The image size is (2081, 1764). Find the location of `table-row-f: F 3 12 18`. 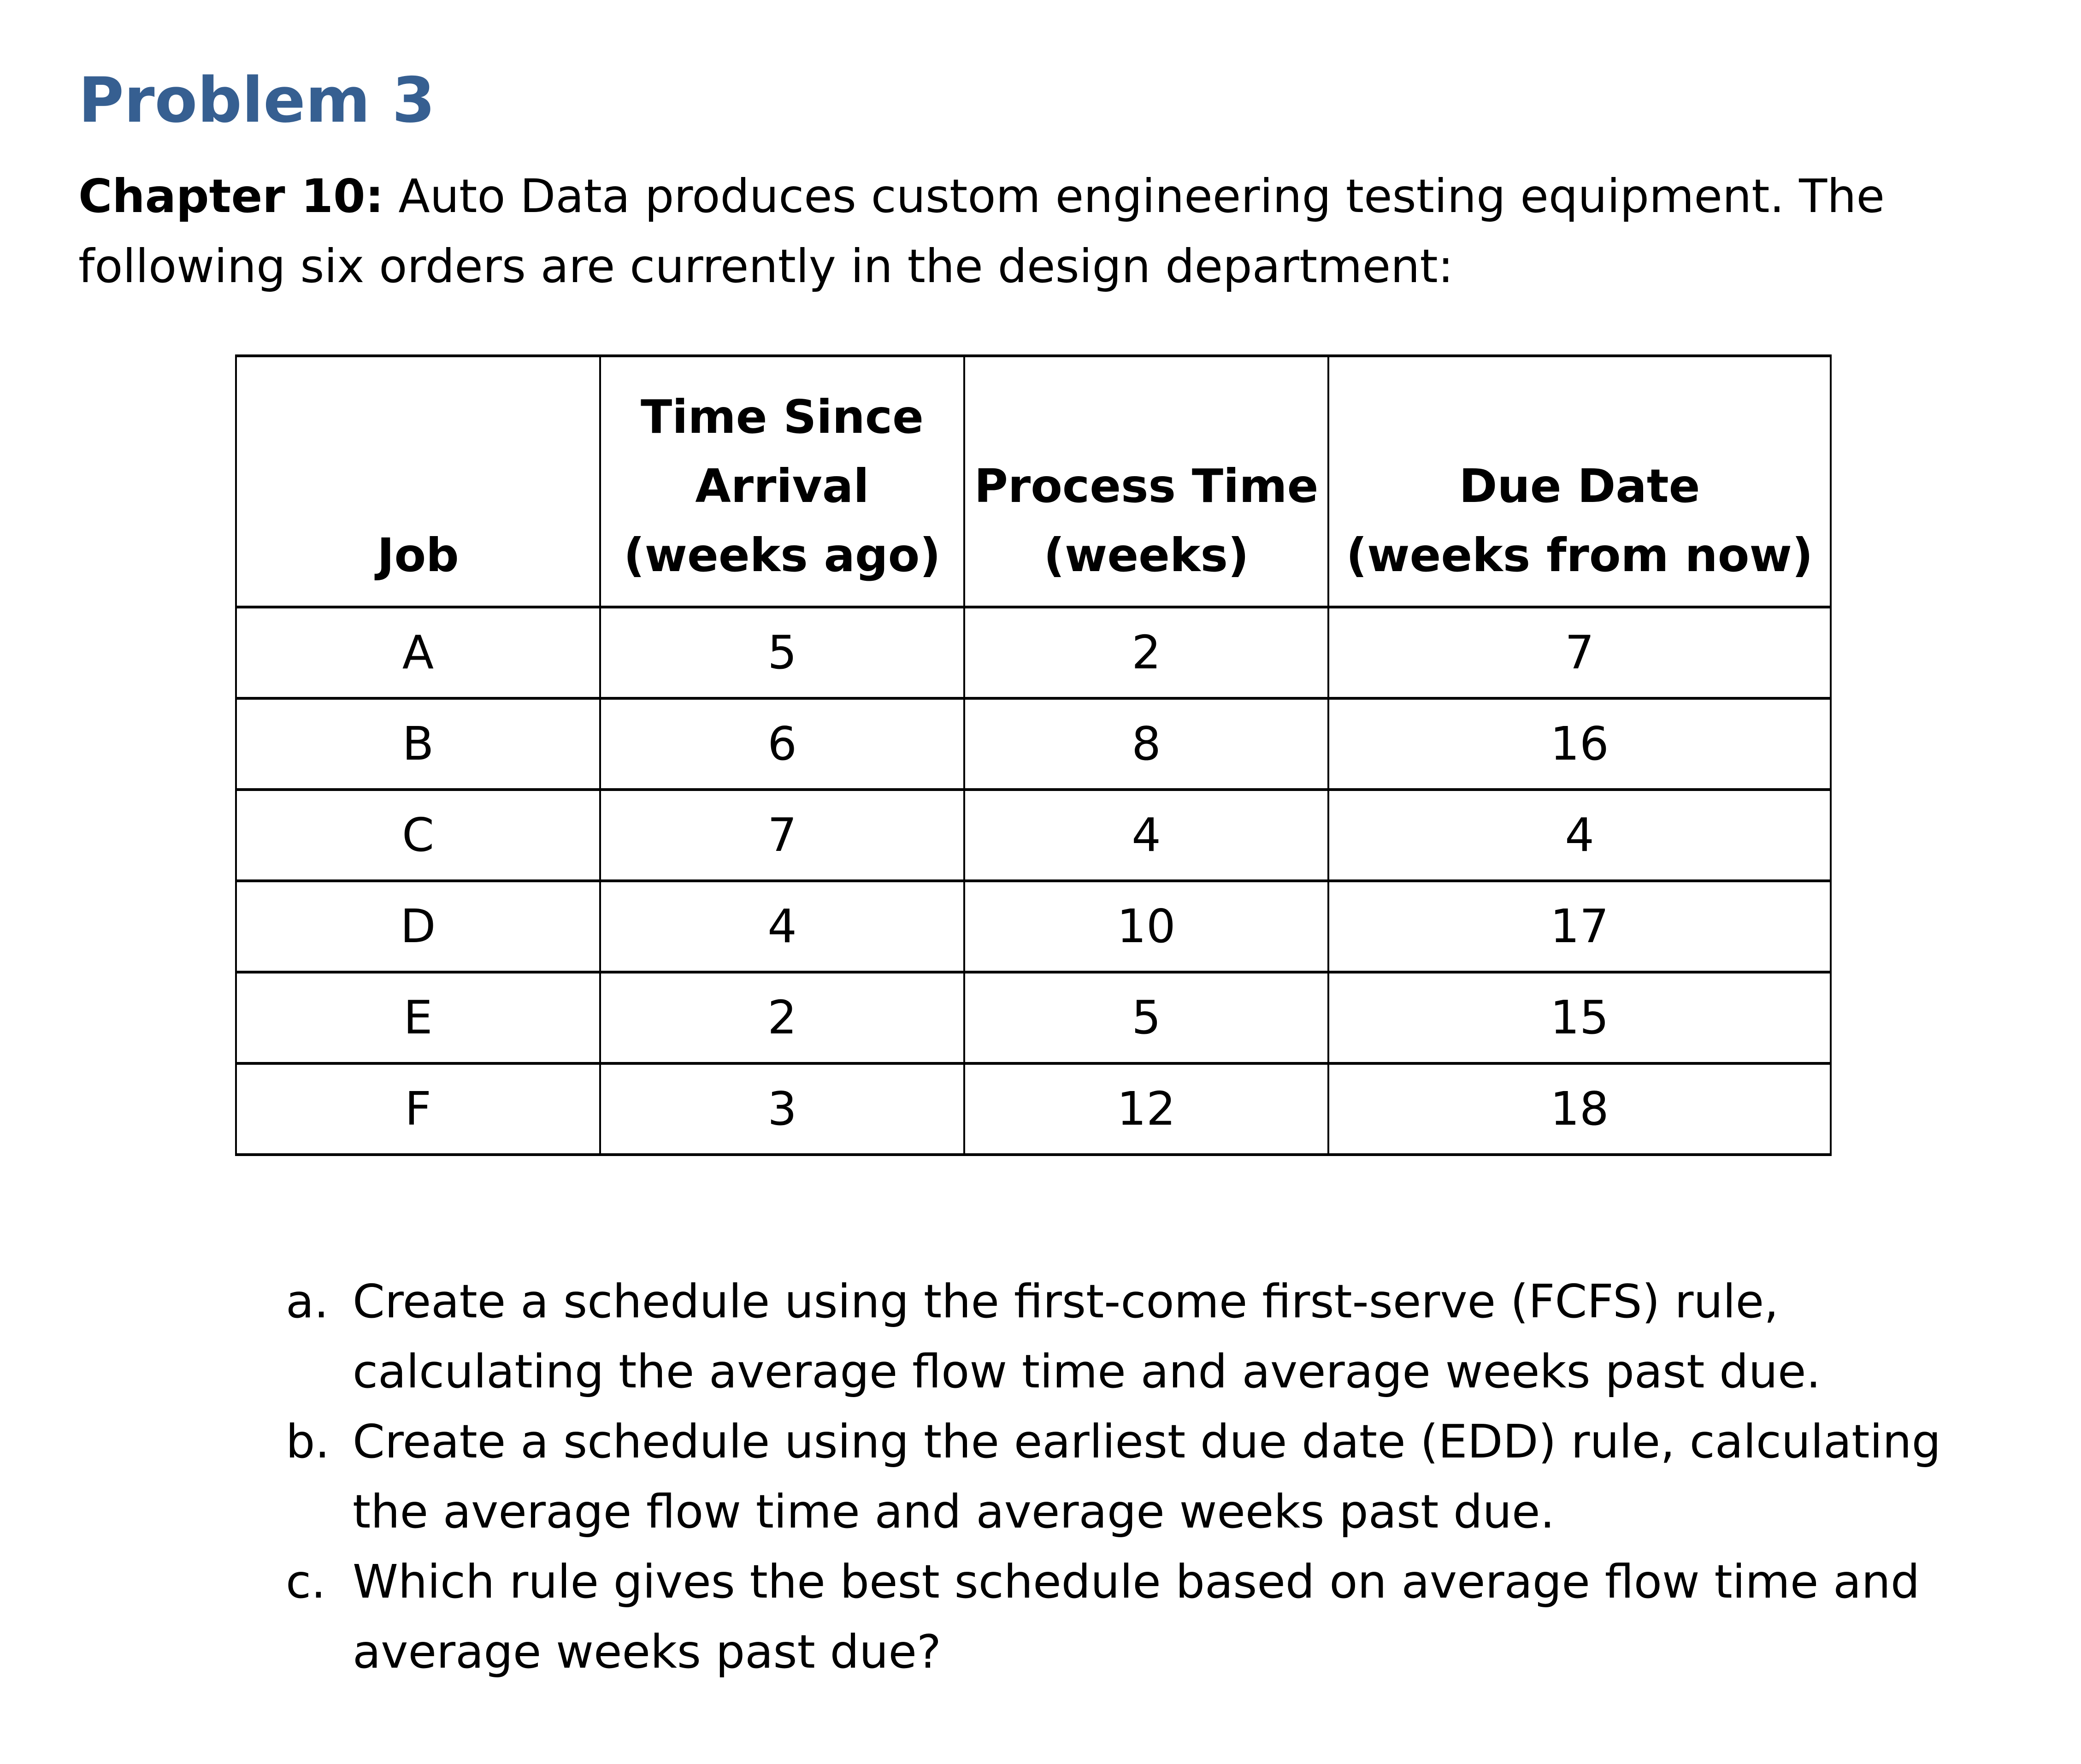

table-row-f: F 3 12 18 is located at coordinates (1034, 1109).